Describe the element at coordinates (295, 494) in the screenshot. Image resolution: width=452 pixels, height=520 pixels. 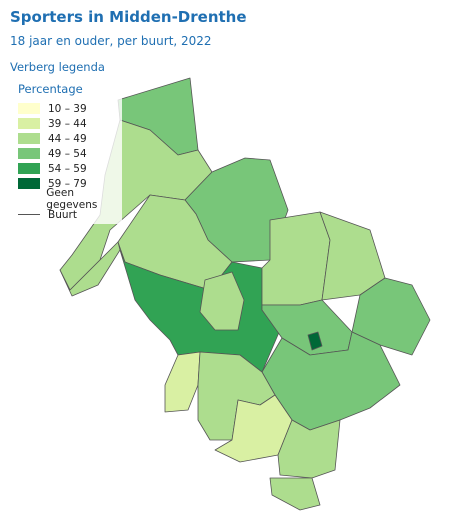
I see `region-south-tip` at that location.